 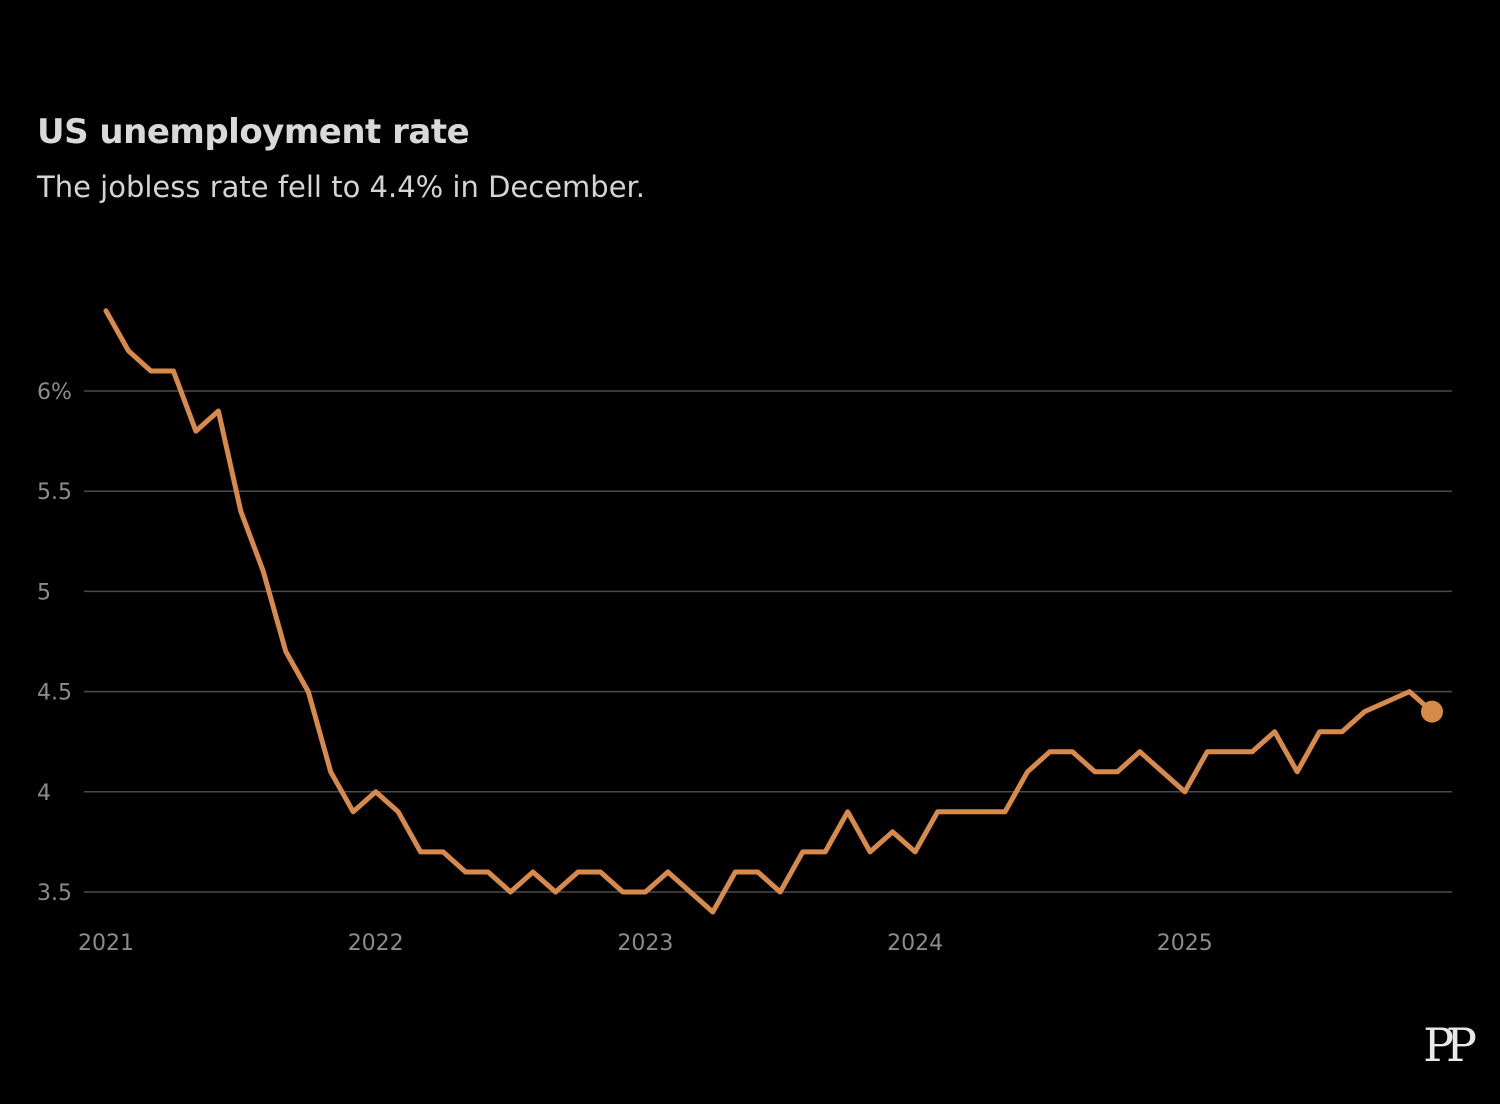 I want to click on x-tick-label: 2022, so click(x=376, y=943).